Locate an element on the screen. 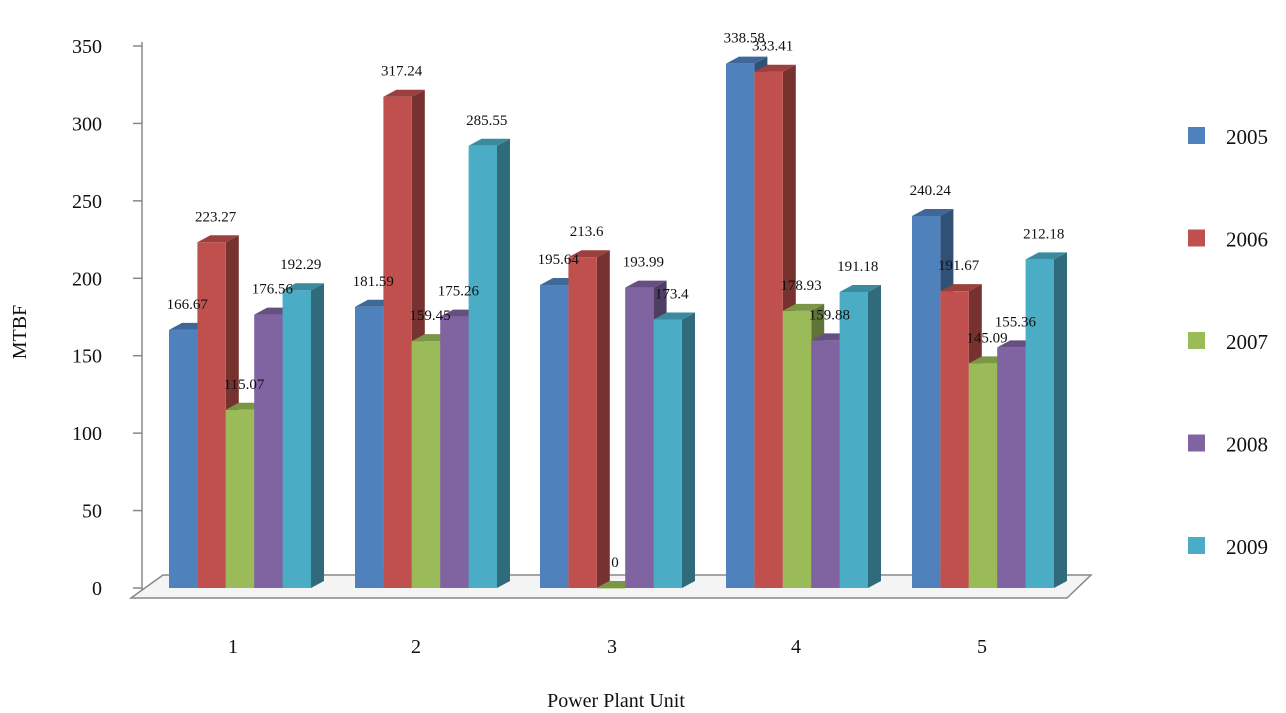  y-axis-title: MTBF is located at coordinates (20, 332).